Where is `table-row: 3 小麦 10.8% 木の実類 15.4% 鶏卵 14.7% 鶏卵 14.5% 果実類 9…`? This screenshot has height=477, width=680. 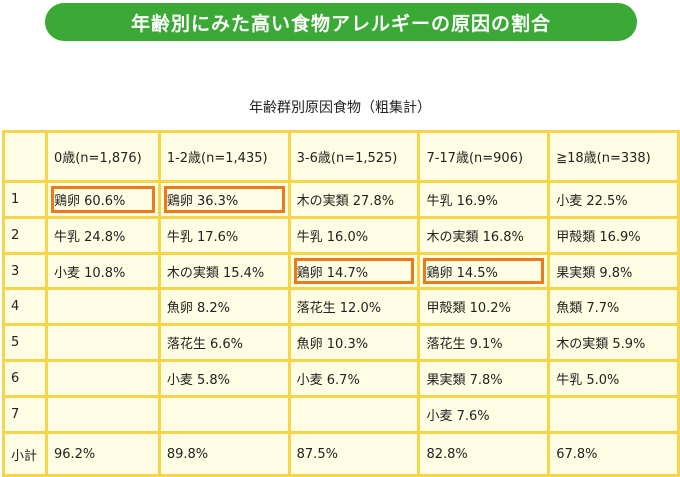
table-row: 3 小麦 10.8% 木の実類 15.4% 鶏卵 14.7% 鶏卵 14.5% 果実類 9… is located at coordinates (341, 271).